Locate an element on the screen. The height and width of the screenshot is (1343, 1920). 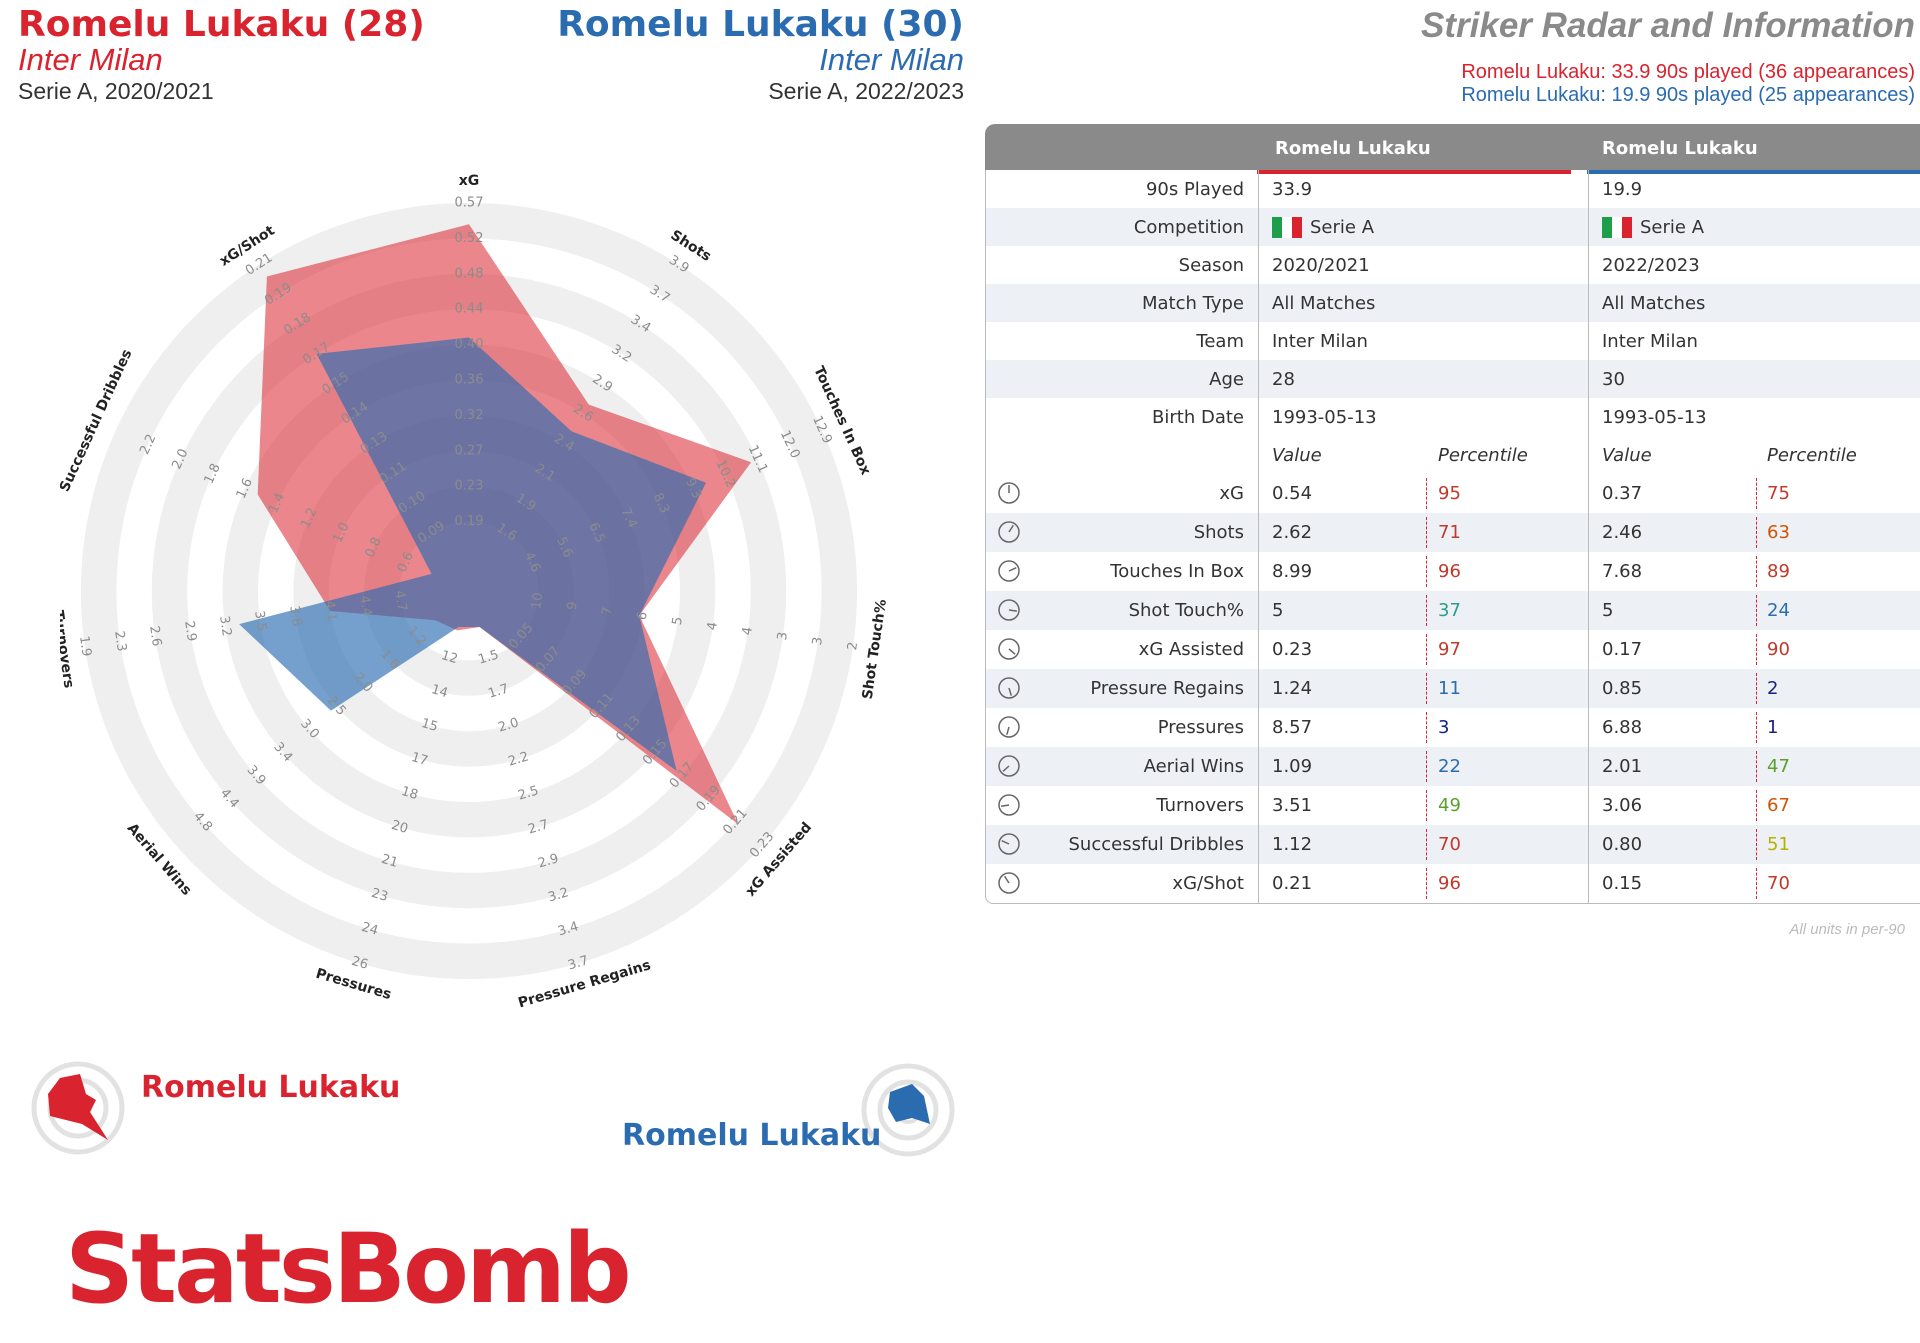
units-note: All units in per-90 is located at coordinates (1847, 929).